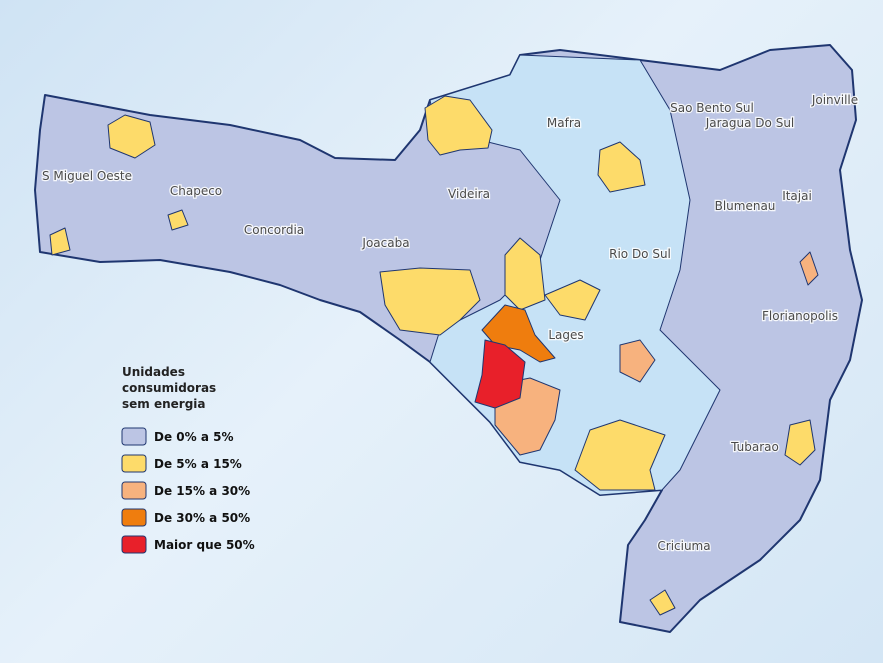 The height and width of the screenshot is (663, 883). What do you see at coordinates (164, 404) in the screenshot?
I see `legend-title: sem energia` at bounding box center [164, 404].